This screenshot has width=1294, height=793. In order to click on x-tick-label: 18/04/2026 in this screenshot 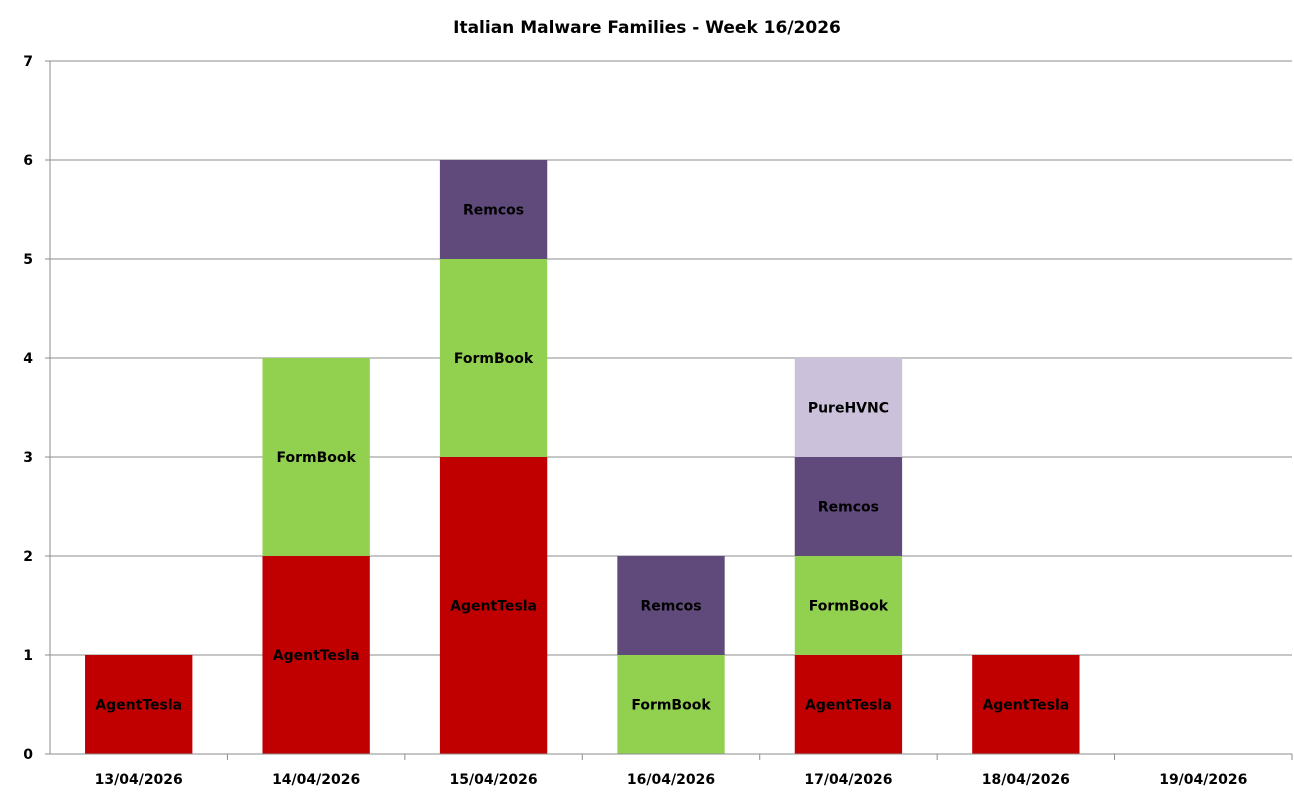, I will do `click(1026, 780)`.